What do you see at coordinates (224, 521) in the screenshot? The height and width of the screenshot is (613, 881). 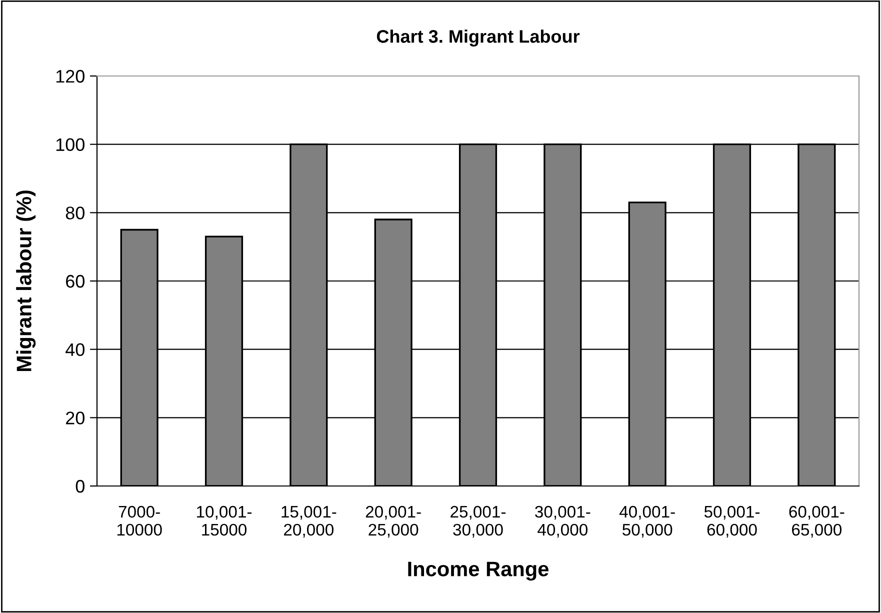 I see `x-tick-label: 10,001- 15000` at bounding box center [224, 521].